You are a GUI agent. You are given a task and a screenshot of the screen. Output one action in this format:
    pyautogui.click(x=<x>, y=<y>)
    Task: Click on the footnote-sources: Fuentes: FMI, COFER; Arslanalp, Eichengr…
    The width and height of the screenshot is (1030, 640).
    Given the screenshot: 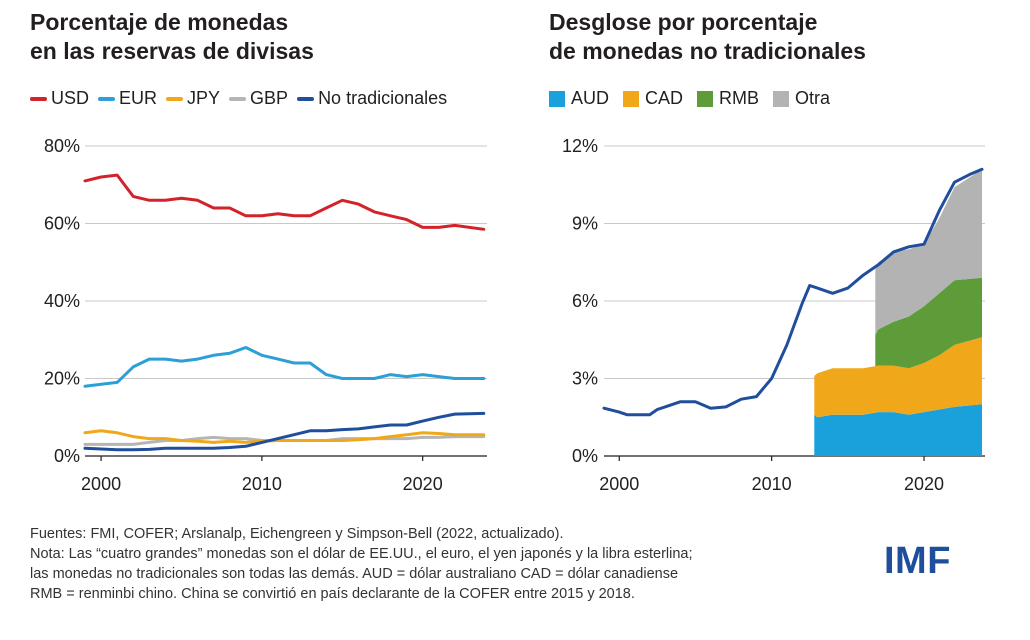 What is the action you would take?
    pyautogui.click(x=297, y=534)
    